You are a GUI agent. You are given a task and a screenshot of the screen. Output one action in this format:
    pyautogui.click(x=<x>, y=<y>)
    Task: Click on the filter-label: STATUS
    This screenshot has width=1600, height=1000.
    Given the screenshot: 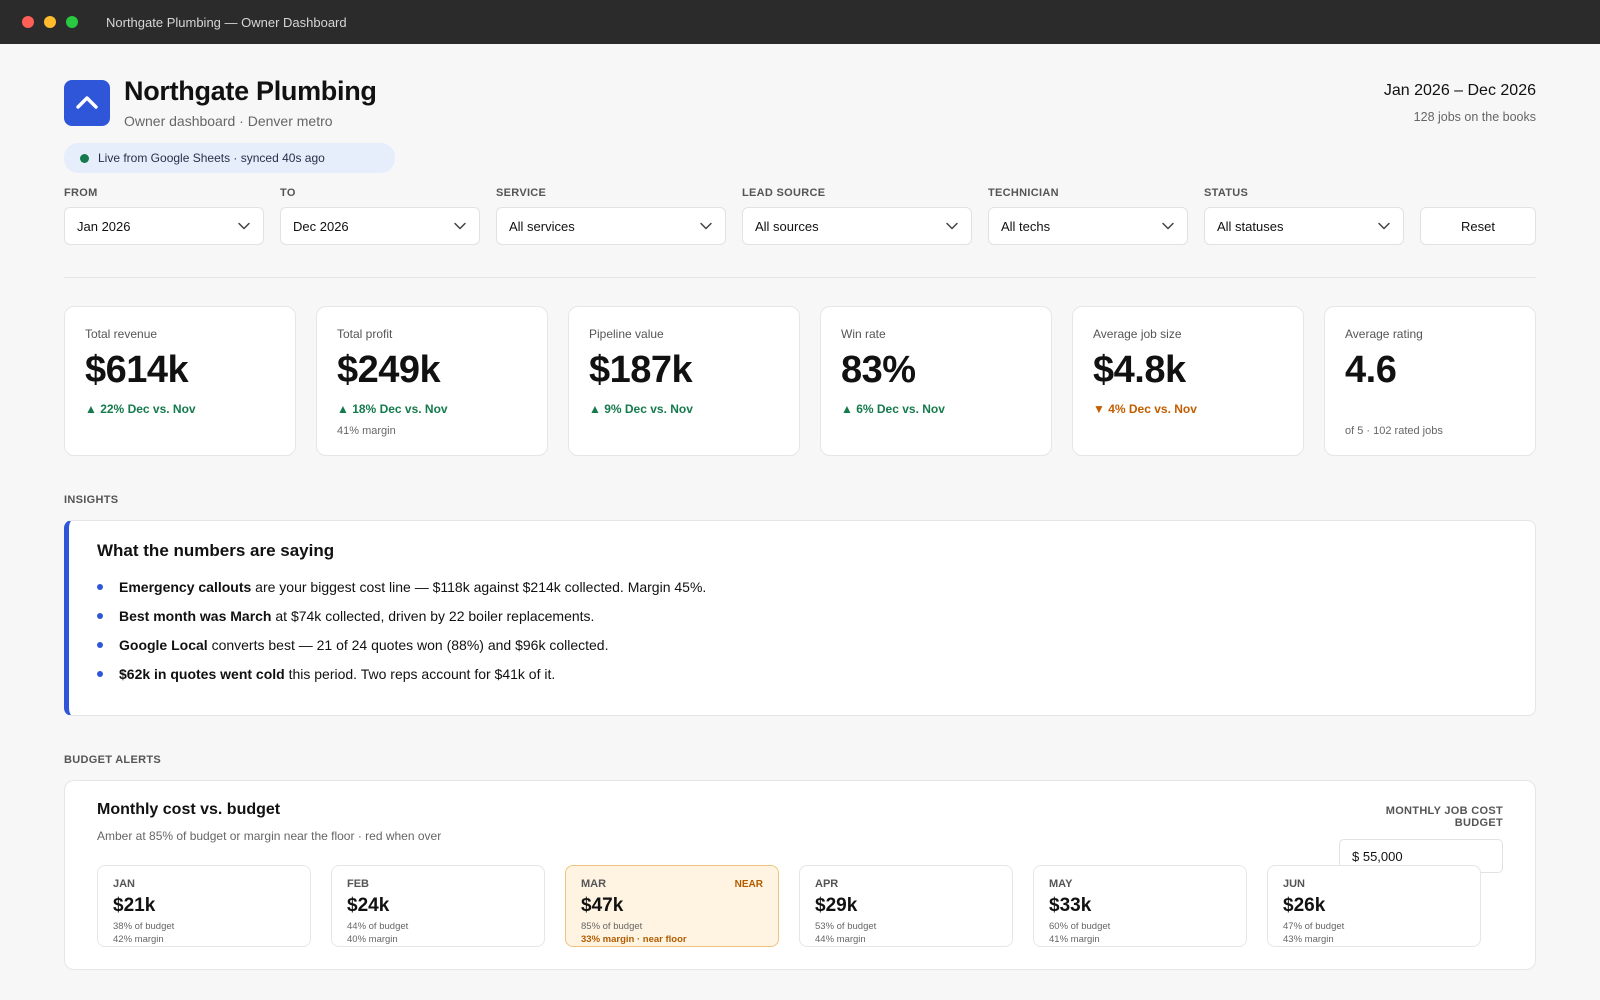 What is the action you would take?
    pyautogui.click(x=1226, y=193)
    